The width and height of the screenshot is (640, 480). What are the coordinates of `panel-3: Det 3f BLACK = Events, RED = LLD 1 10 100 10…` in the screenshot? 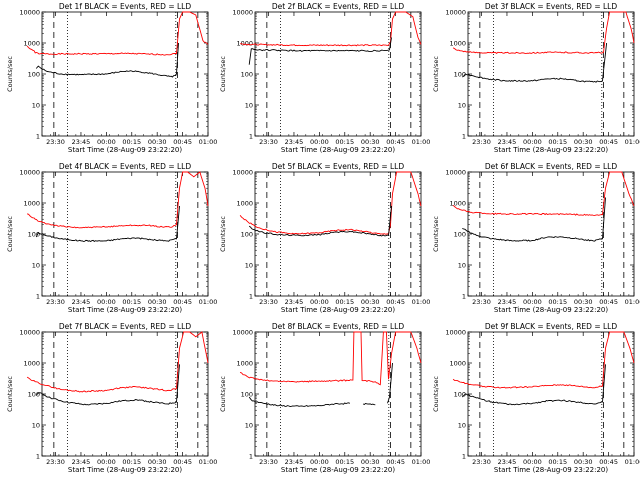 It's located at (536, 78).